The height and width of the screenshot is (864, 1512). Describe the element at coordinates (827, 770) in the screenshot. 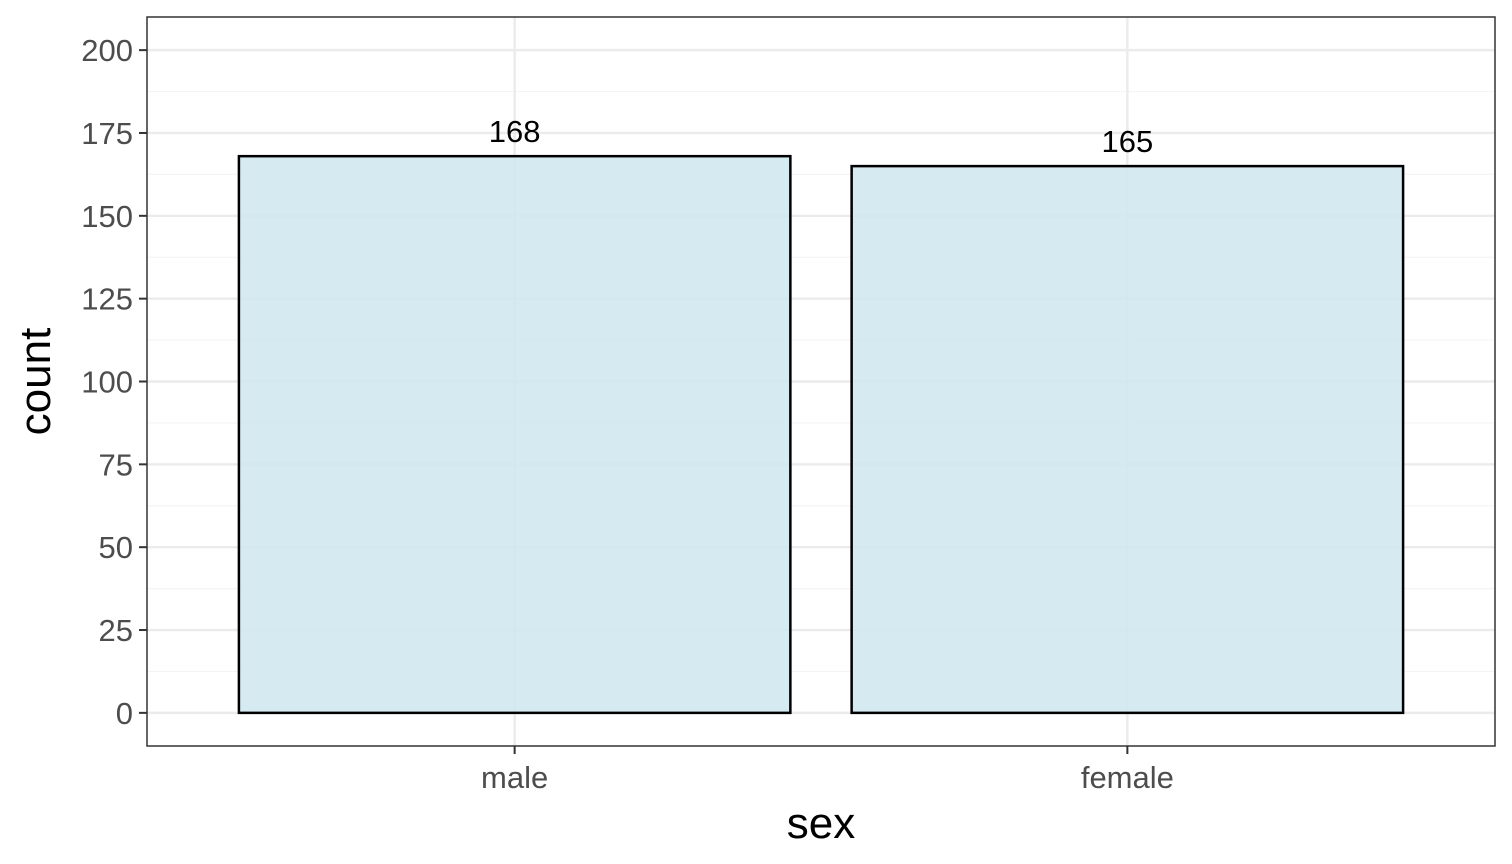

I see `x-axis-ticks: male female` at that location.